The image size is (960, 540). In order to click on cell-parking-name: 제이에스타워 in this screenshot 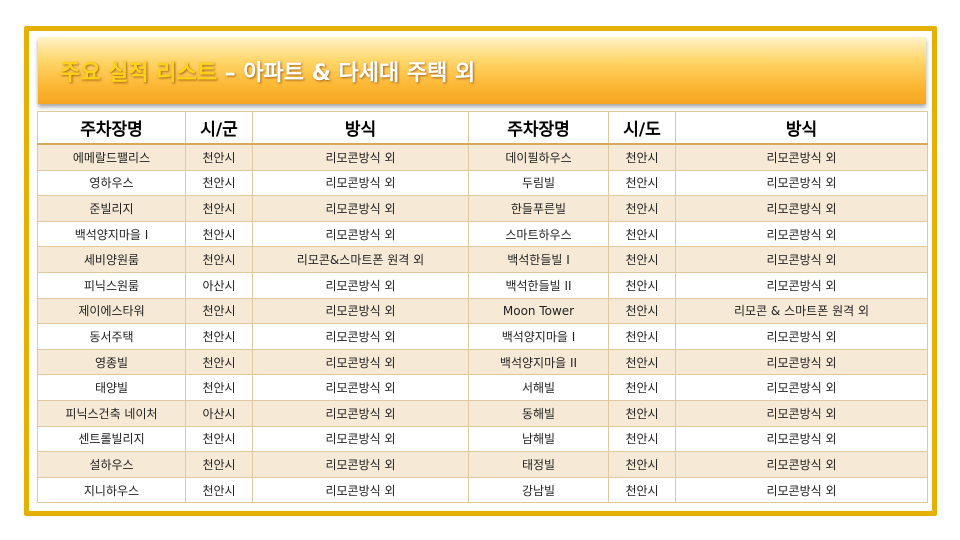, I will do `click(111, 311)`.